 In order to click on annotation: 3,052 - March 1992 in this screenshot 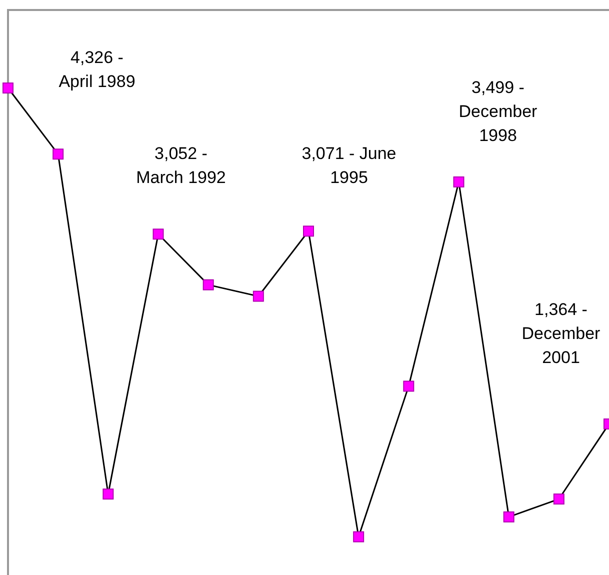, I will do `click(181, 165)`.